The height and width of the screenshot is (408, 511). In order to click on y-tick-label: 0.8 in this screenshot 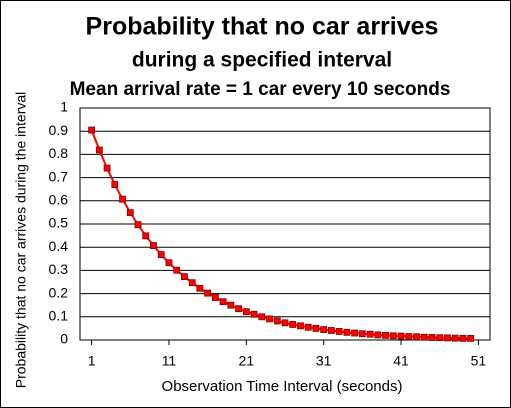, I will do `click(59, 153)`.